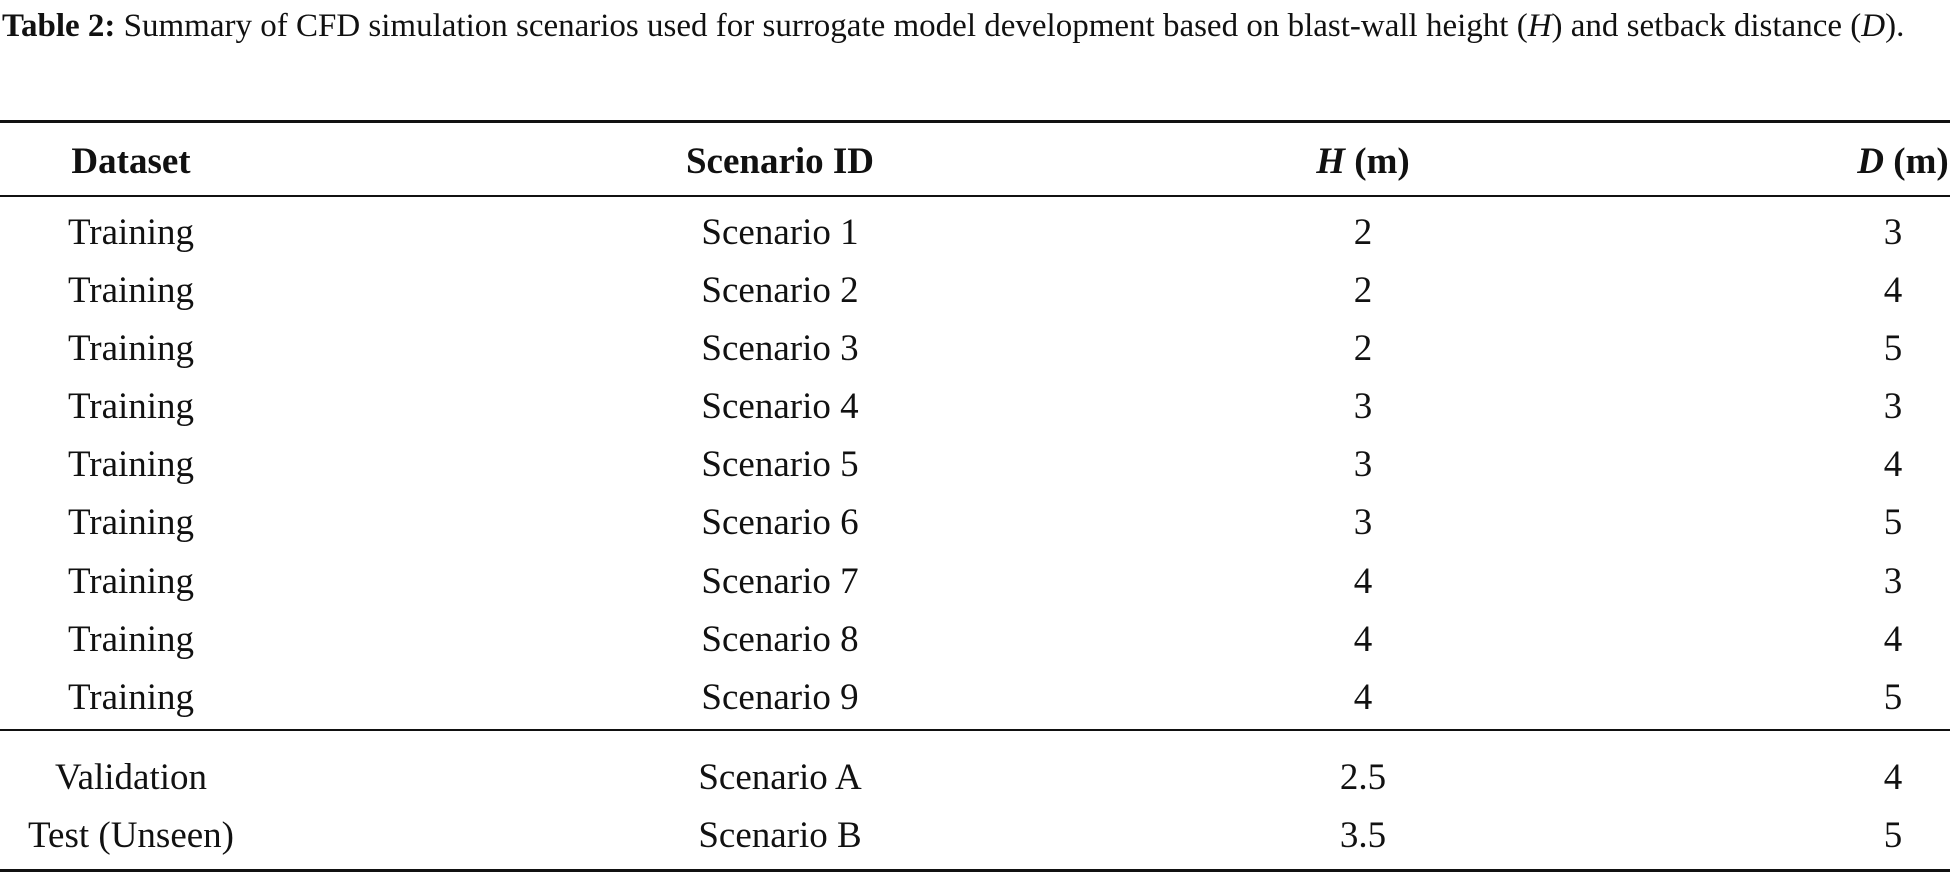 This screenshot has height=874, width=1954. What do you see at coordinates (1539, 26) in the screenshot?
I see `caption-symbol: H` at bounding box center [1539, 26].